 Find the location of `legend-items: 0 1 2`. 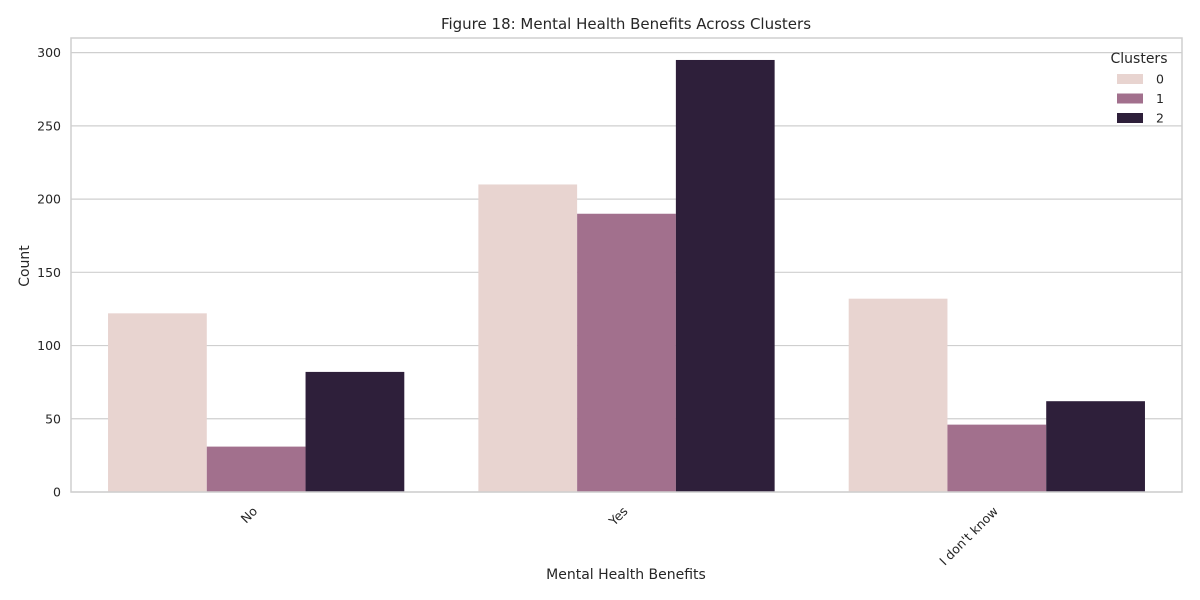

legend-items: 0 1 2 is located at coordinates (1140, 99).